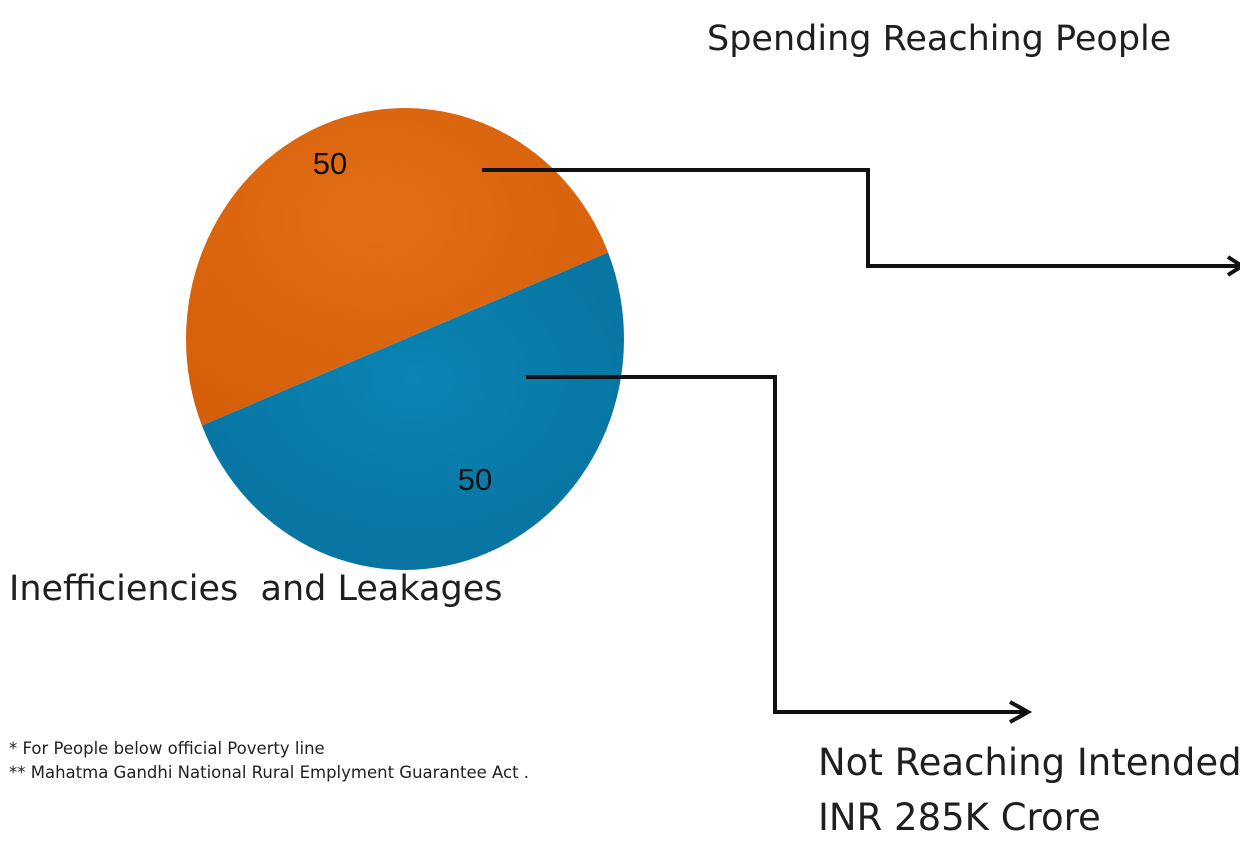  What do you see at coordinates (413, 411) in the screenshot?
I see `pie-slice-blue` at bounding box center [413, 411].